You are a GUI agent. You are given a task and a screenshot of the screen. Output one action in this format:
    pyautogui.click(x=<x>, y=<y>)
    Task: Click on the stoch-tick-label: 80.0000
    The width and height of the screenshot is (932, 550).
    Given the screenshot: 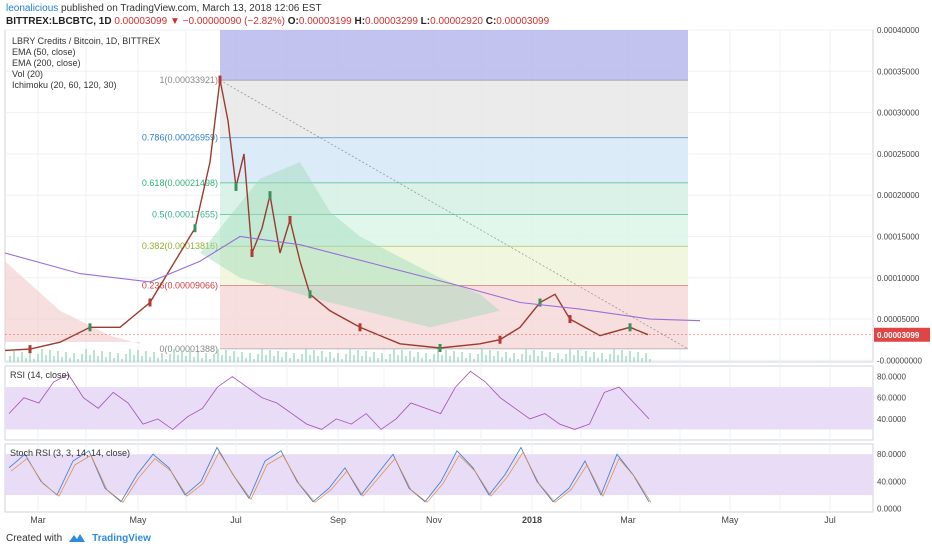 What is the action you would take?
    pyautogui.click(x=891, y=454)
    